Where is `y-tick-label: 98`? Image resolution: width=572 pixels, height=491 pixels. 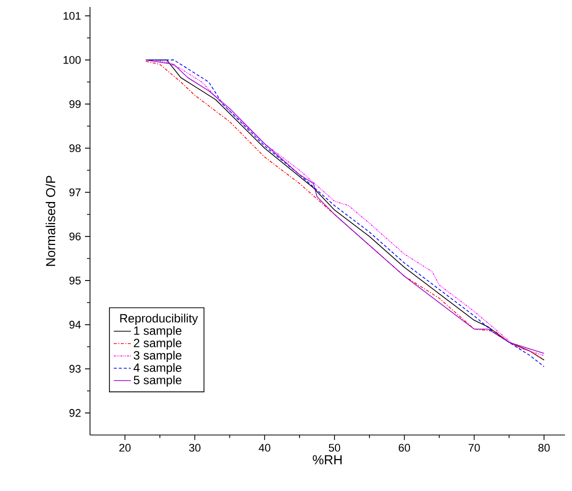
y-tick-label: 98 is located at coordinates (75, 148).